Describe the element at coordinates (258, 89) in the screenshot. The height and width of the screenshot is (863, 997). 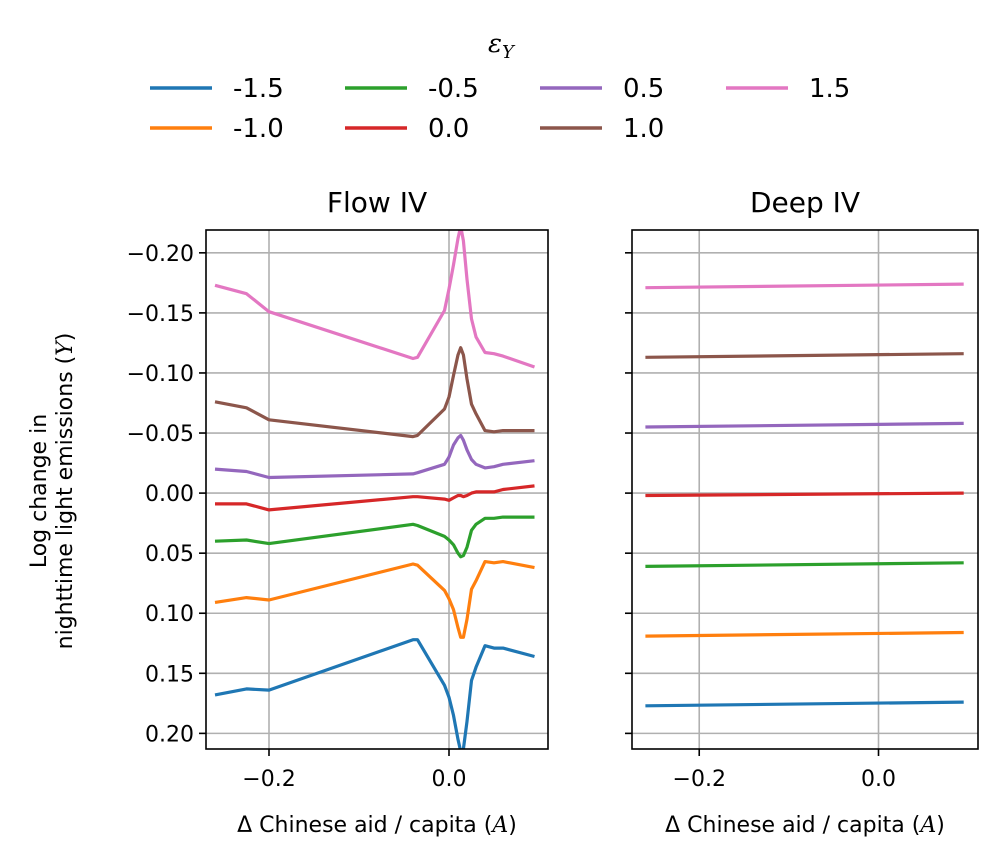
I see `legend-label: -1.5` at that location.